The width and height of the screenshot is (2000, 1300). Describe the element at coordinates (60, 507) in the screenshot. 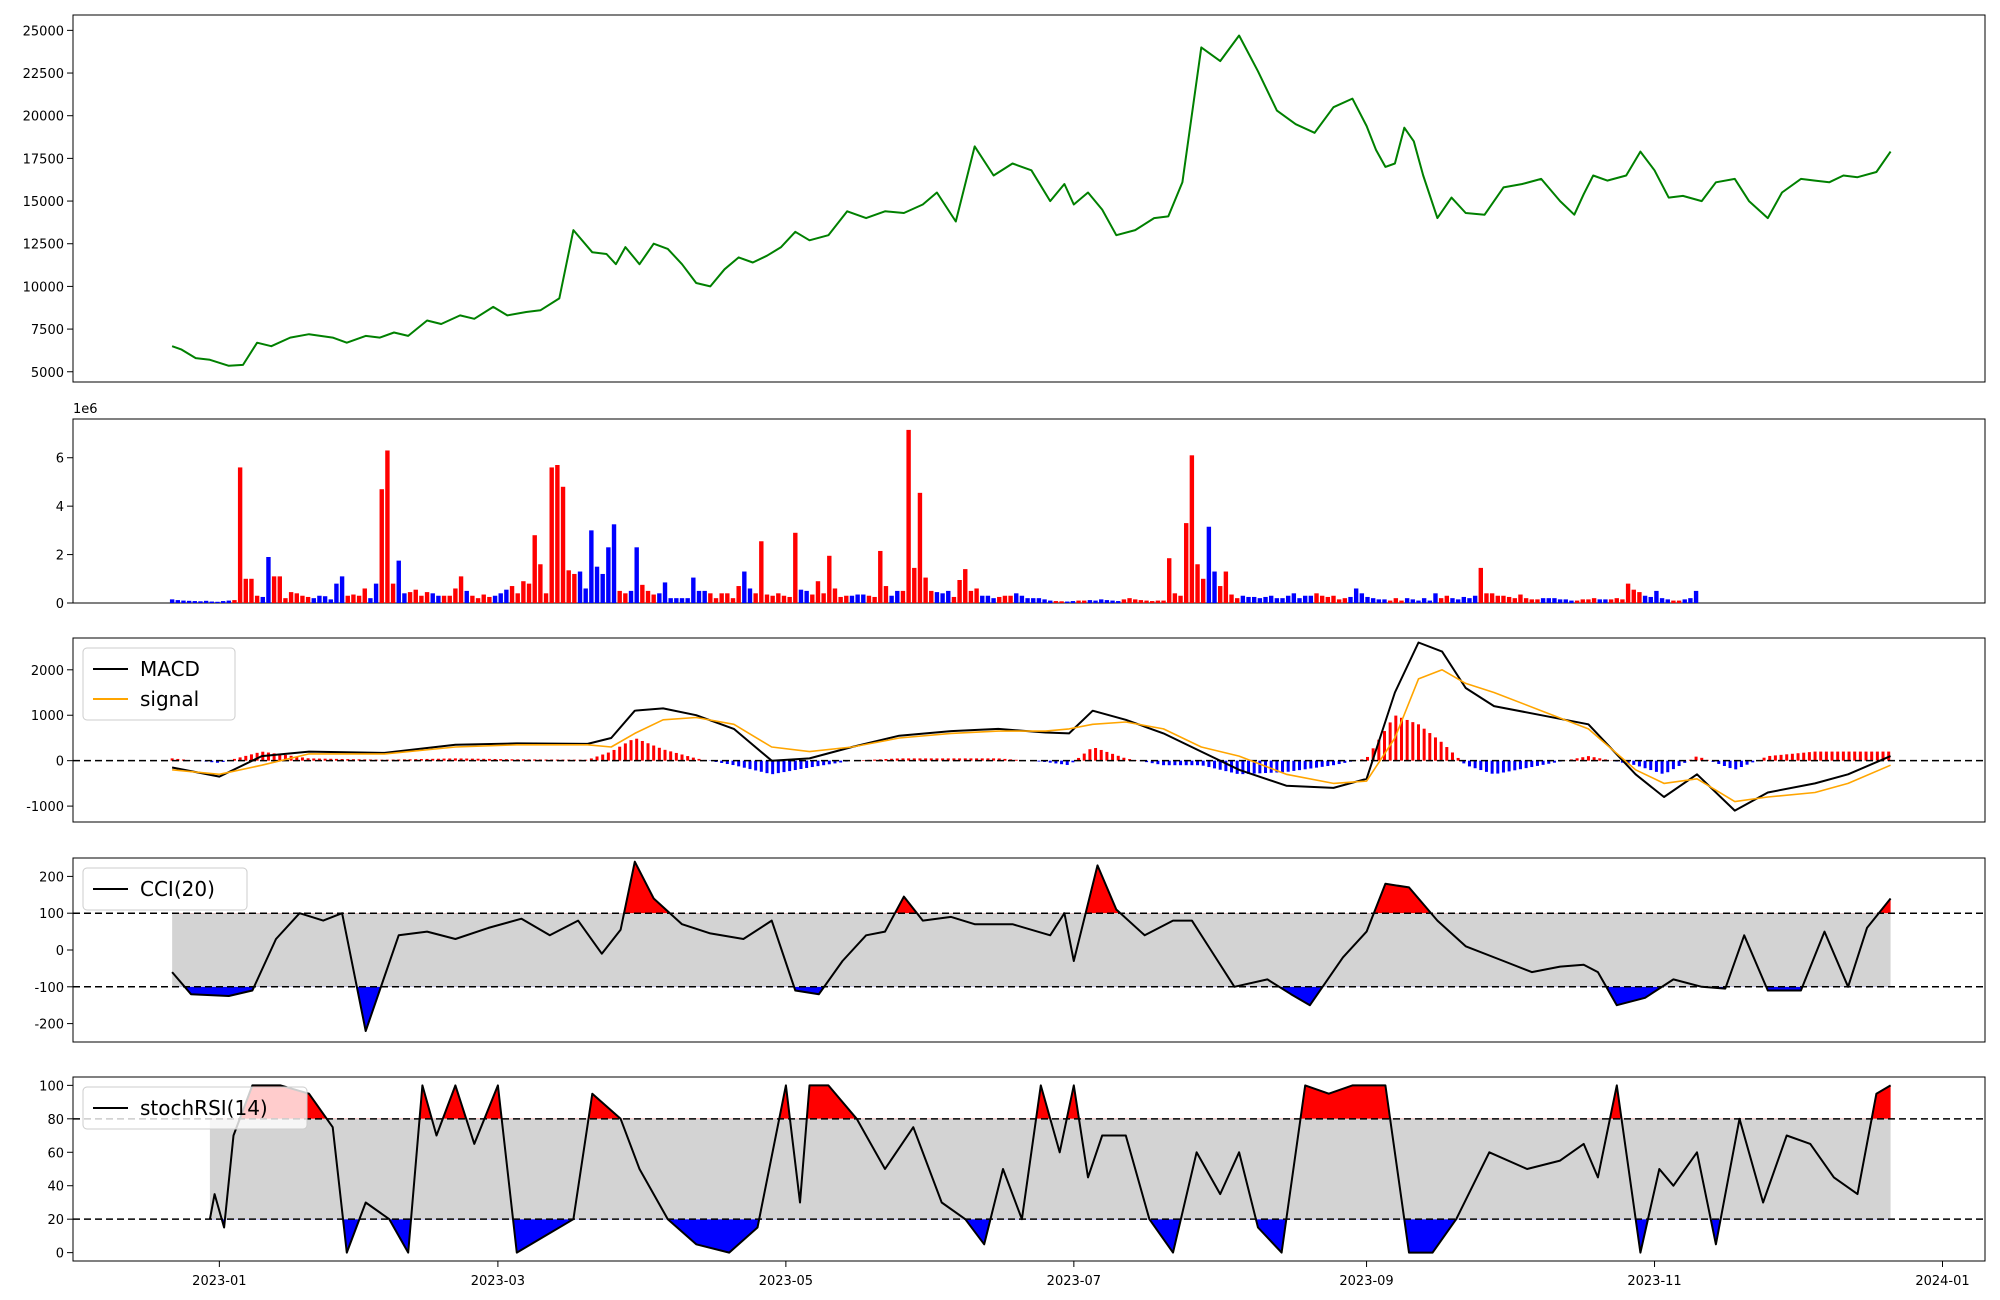

I see `y-tick-label: 4` at that location.